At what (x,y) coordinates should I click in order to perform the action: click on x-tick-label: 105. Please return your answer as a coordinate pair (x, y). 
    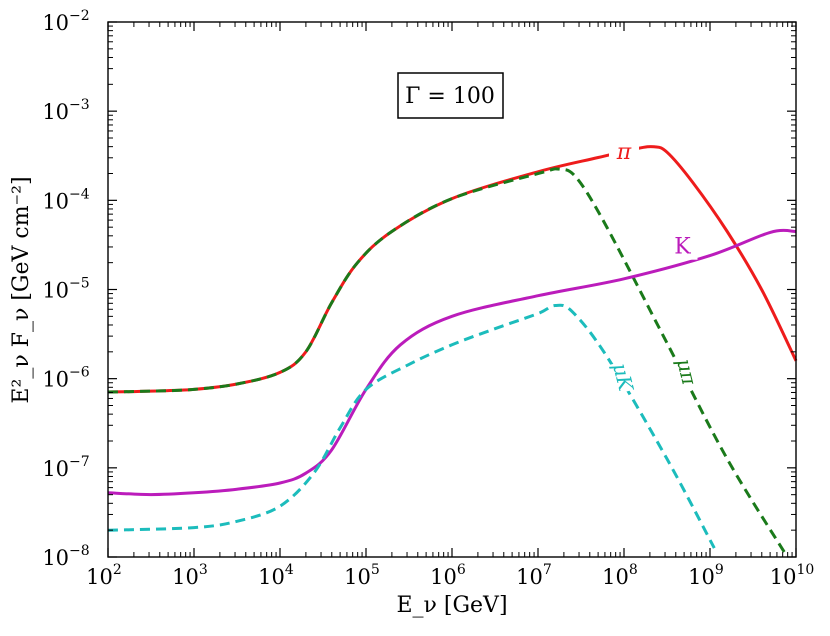
    Looking at the image, I should click on (362, 575).